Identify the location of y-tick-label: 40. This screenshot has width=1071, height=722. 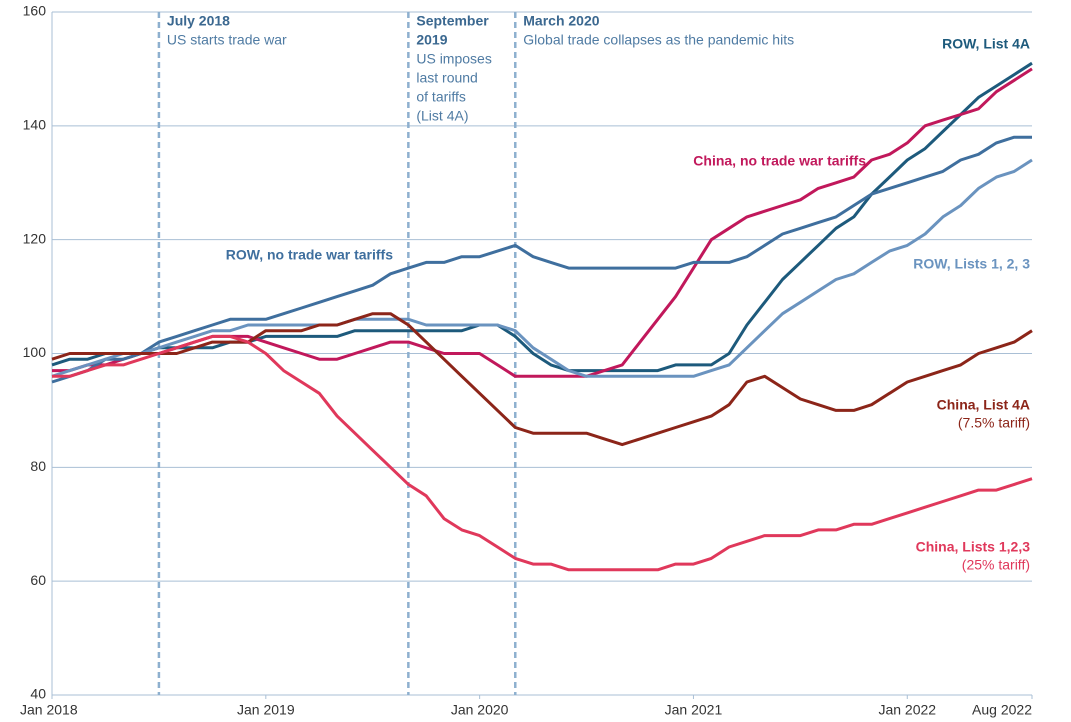
(38, 694).